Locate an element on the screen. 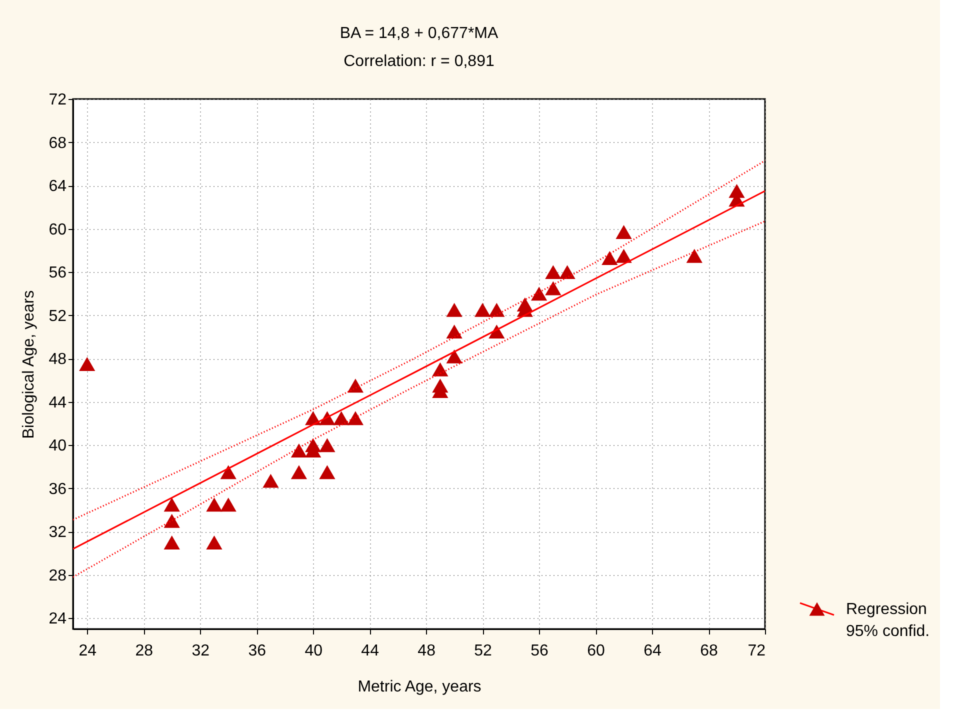  y-tick-label: 64 is located at coordinates (57, 187).